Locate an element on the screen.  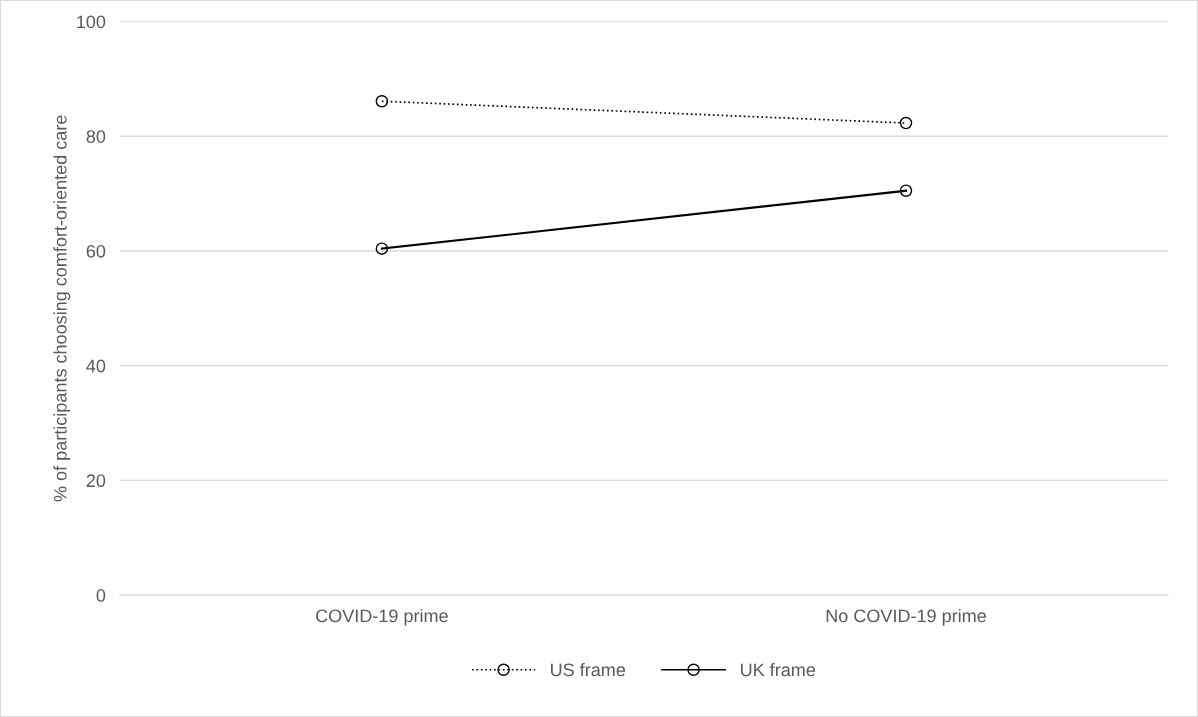
x-tick-label: COVID-19 prime is located at coordinates (382, 617).